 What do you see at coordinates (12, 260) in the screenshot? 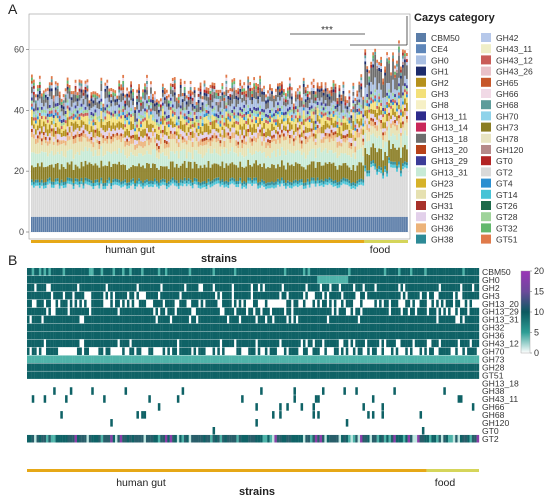
I see `panel-b-label: B` at bounding box center [12, 260].